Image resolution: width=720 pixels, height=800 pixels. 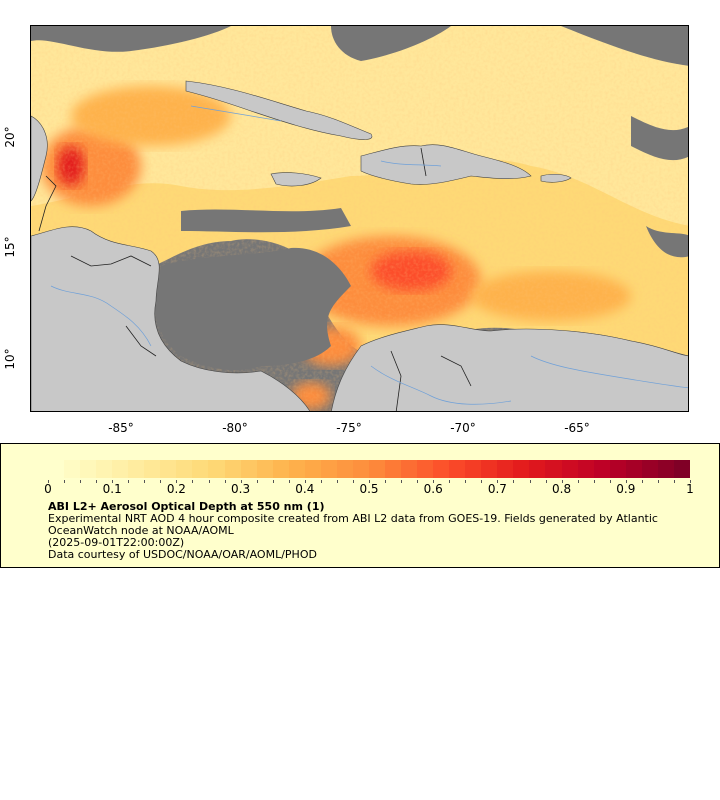 I want to click on colorbar-tick-label: 0.3, so click(x=241, y=489).